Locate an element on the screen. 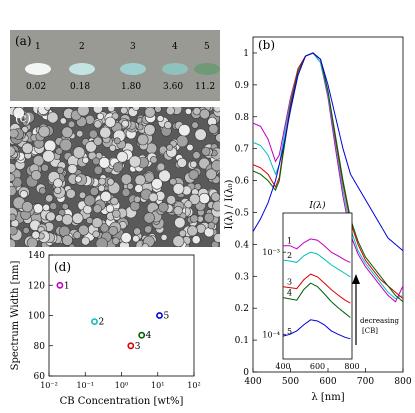 The image size is (415, 413). annotation-text: decreasing is located at coordinates (380, 321).